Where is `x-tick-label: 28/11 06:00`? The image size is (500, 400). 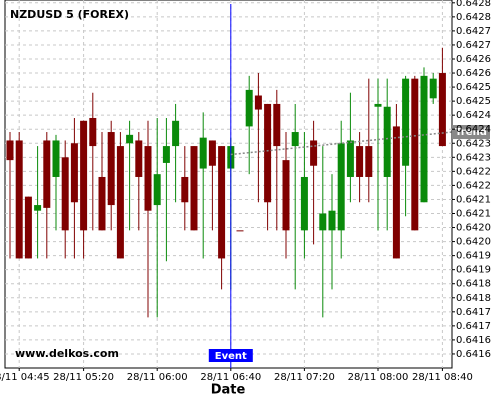
x-tick-label: 28/11 06:00 is located at coordinates (157, 377).